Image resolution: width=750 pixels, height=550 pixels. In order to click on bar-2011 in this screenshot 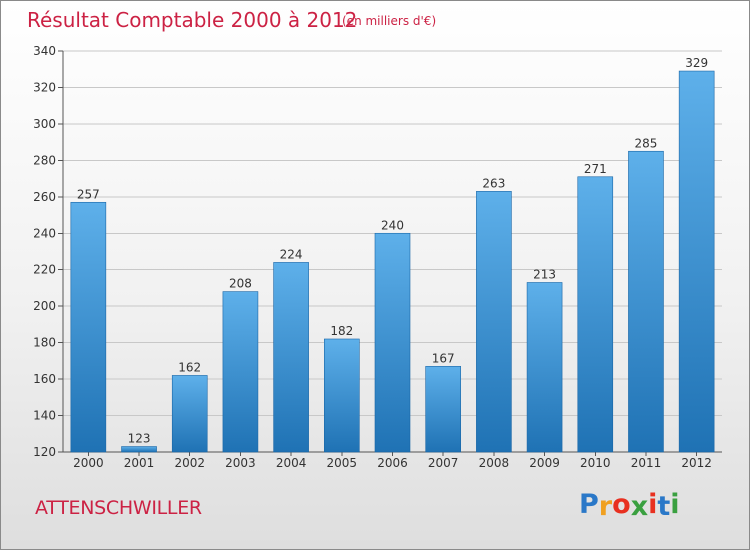, I will do `click(646, 301)`.